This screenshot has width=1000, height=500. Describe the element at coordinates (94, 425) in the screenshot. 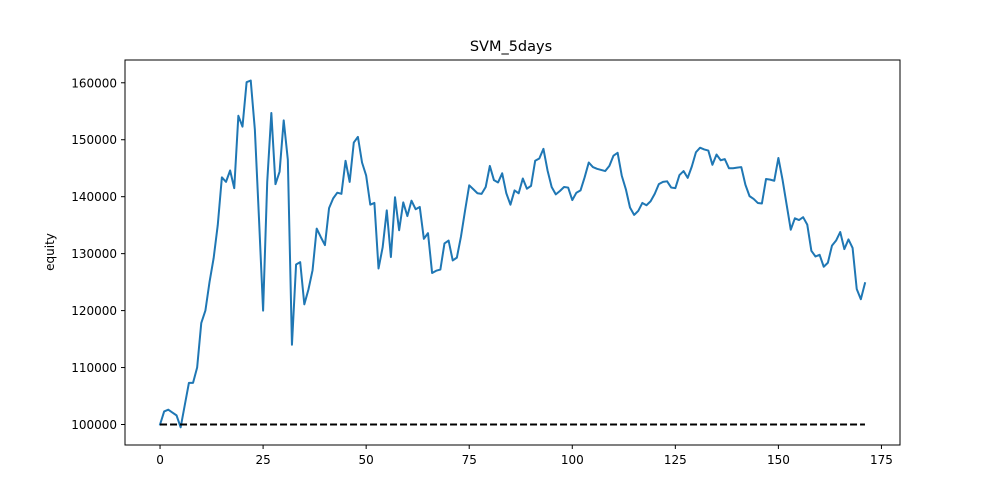

I see `y-tick-label: 100000` at that location.